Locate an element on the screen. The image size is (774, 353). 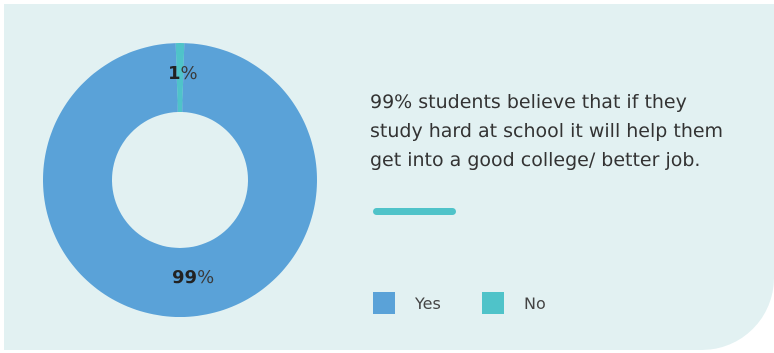
donut-slice-no is located at coordinates (180, 78).